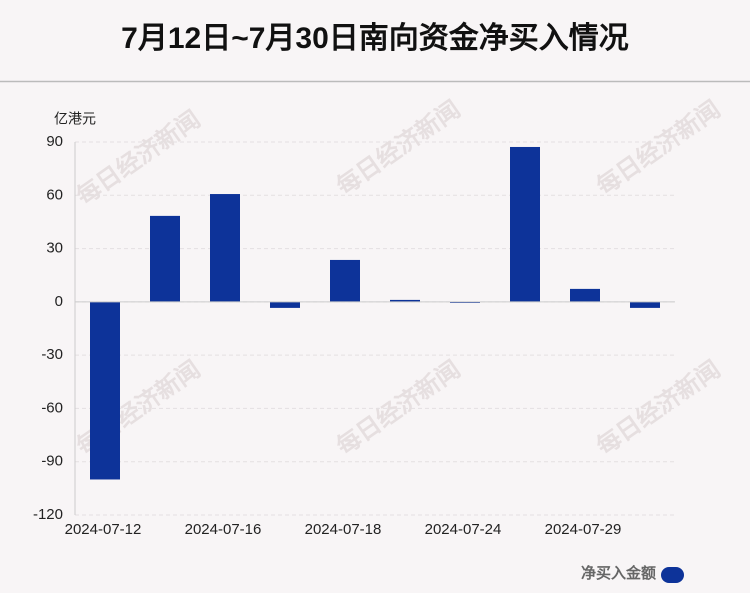  What do you see at coordinates (618, 573) in the screenshot?
I see `legend-label: 净买入金额` at bounding box center [618, 573].